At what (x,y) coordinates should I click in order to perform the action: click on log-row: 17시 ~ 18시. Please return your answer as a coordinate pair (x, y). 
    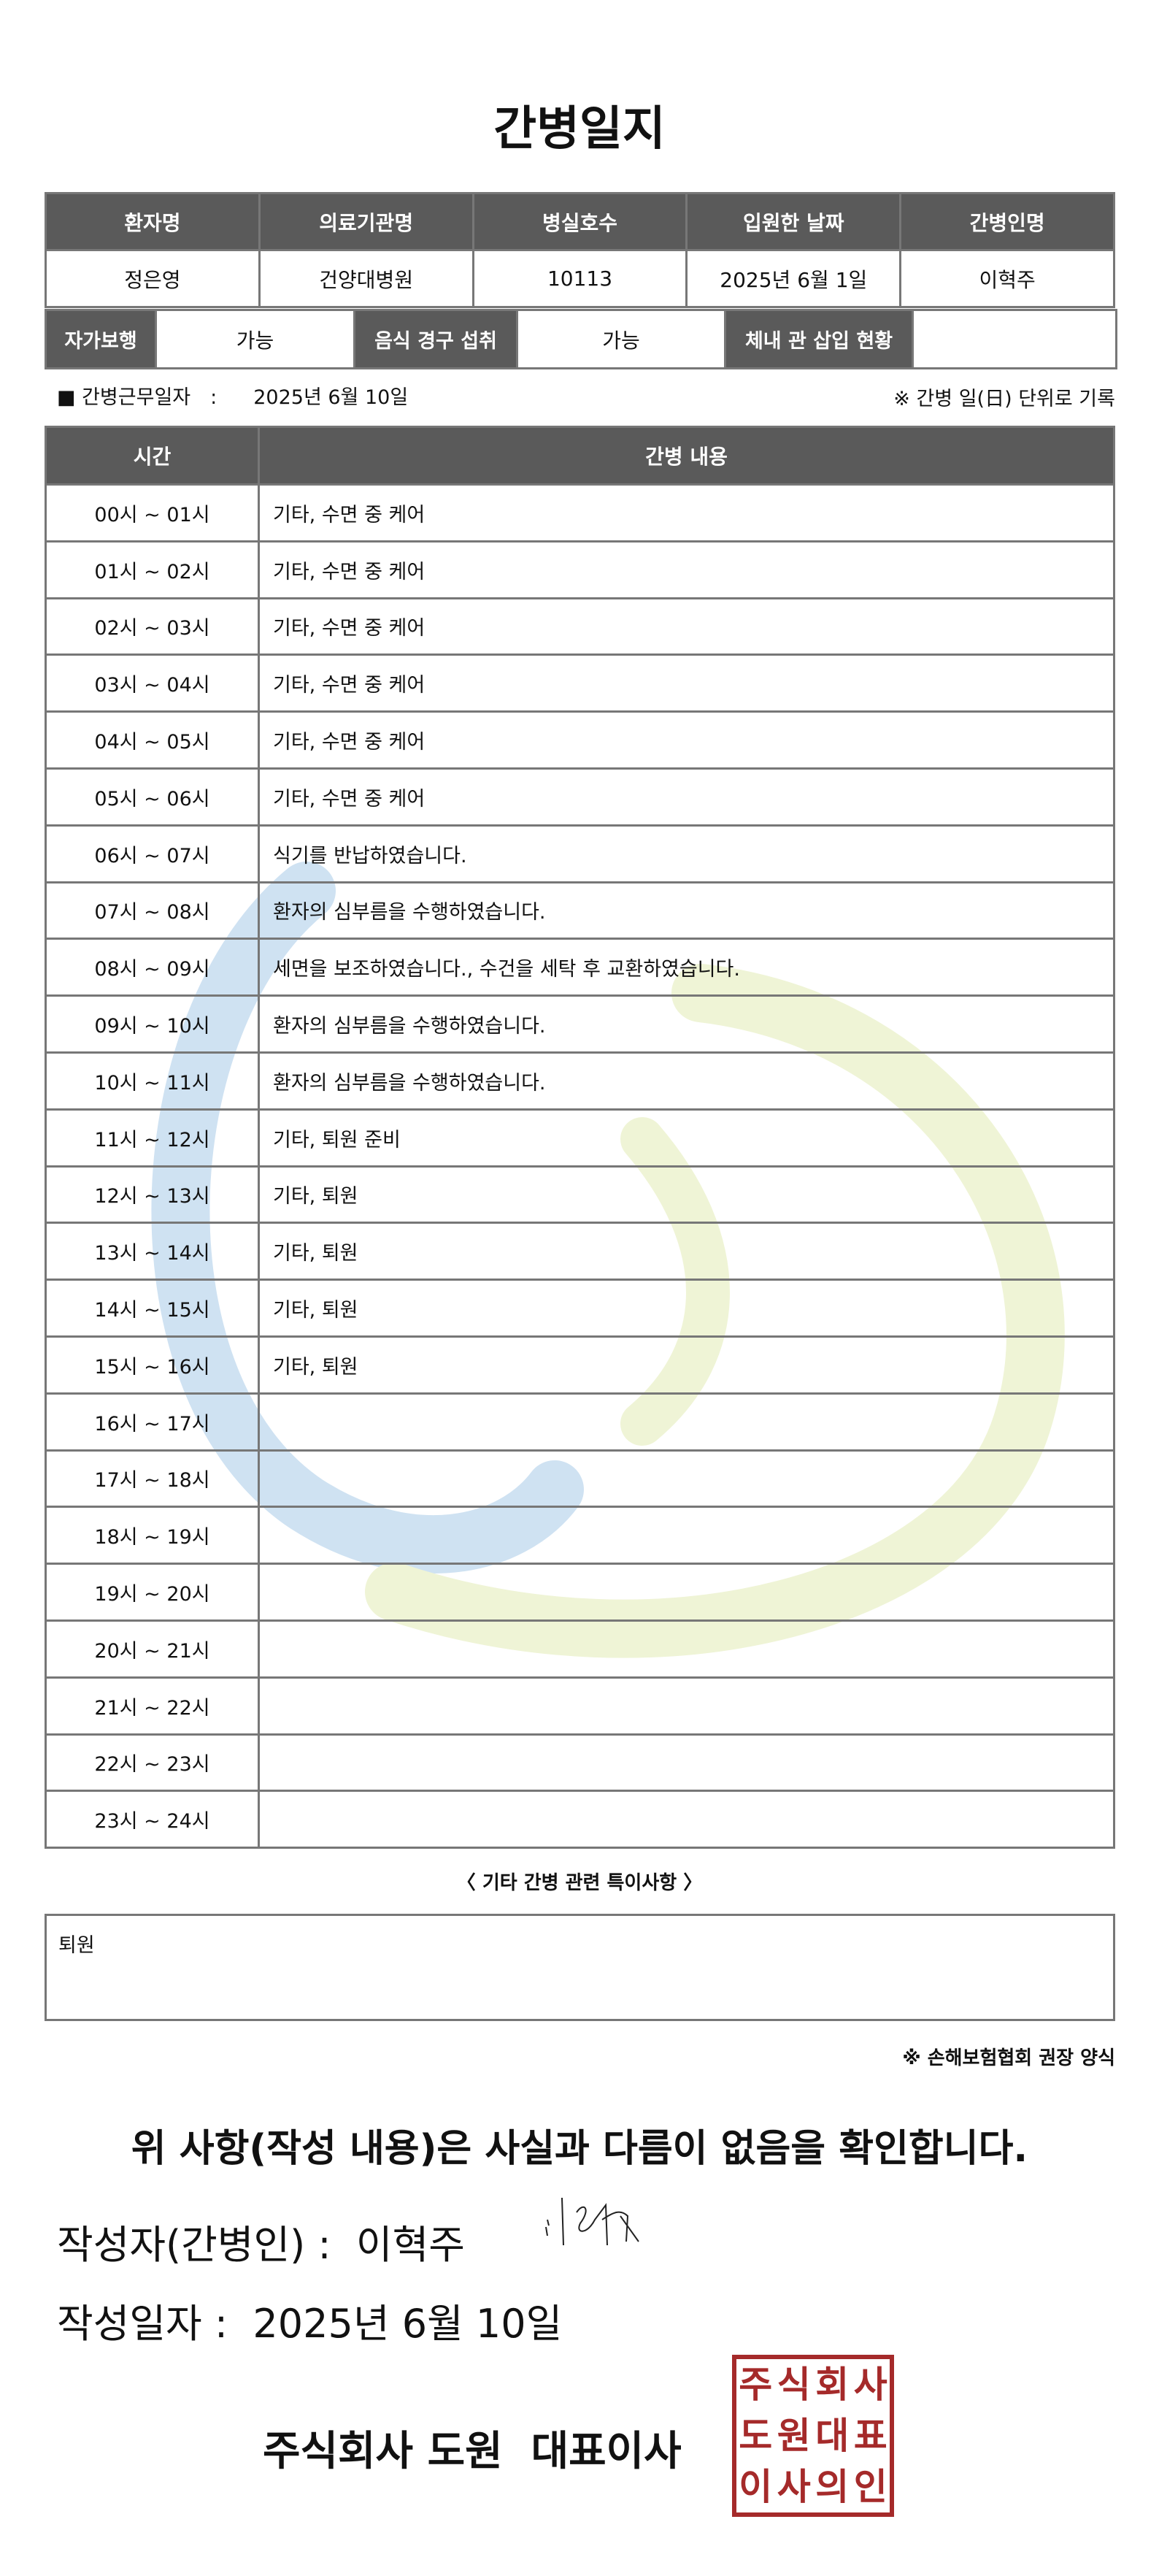
    Looking at the image, I should click on (580, 1479).